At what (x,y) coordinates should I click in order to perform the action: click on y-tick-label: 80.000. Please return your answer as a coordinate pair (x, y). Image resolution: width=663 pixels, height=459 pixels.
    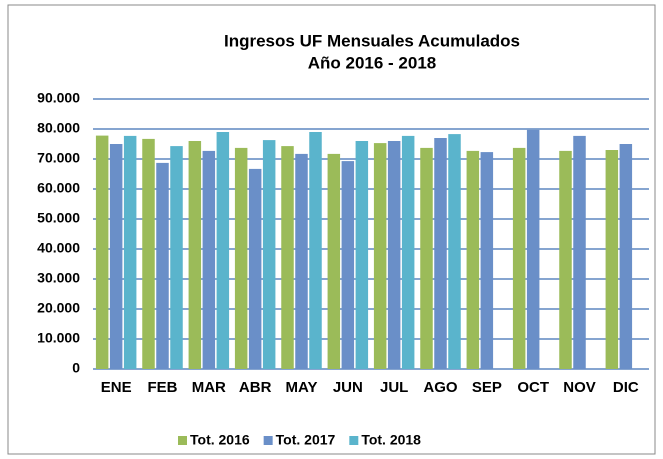
    Looking at the image, I should click on (58, 128).